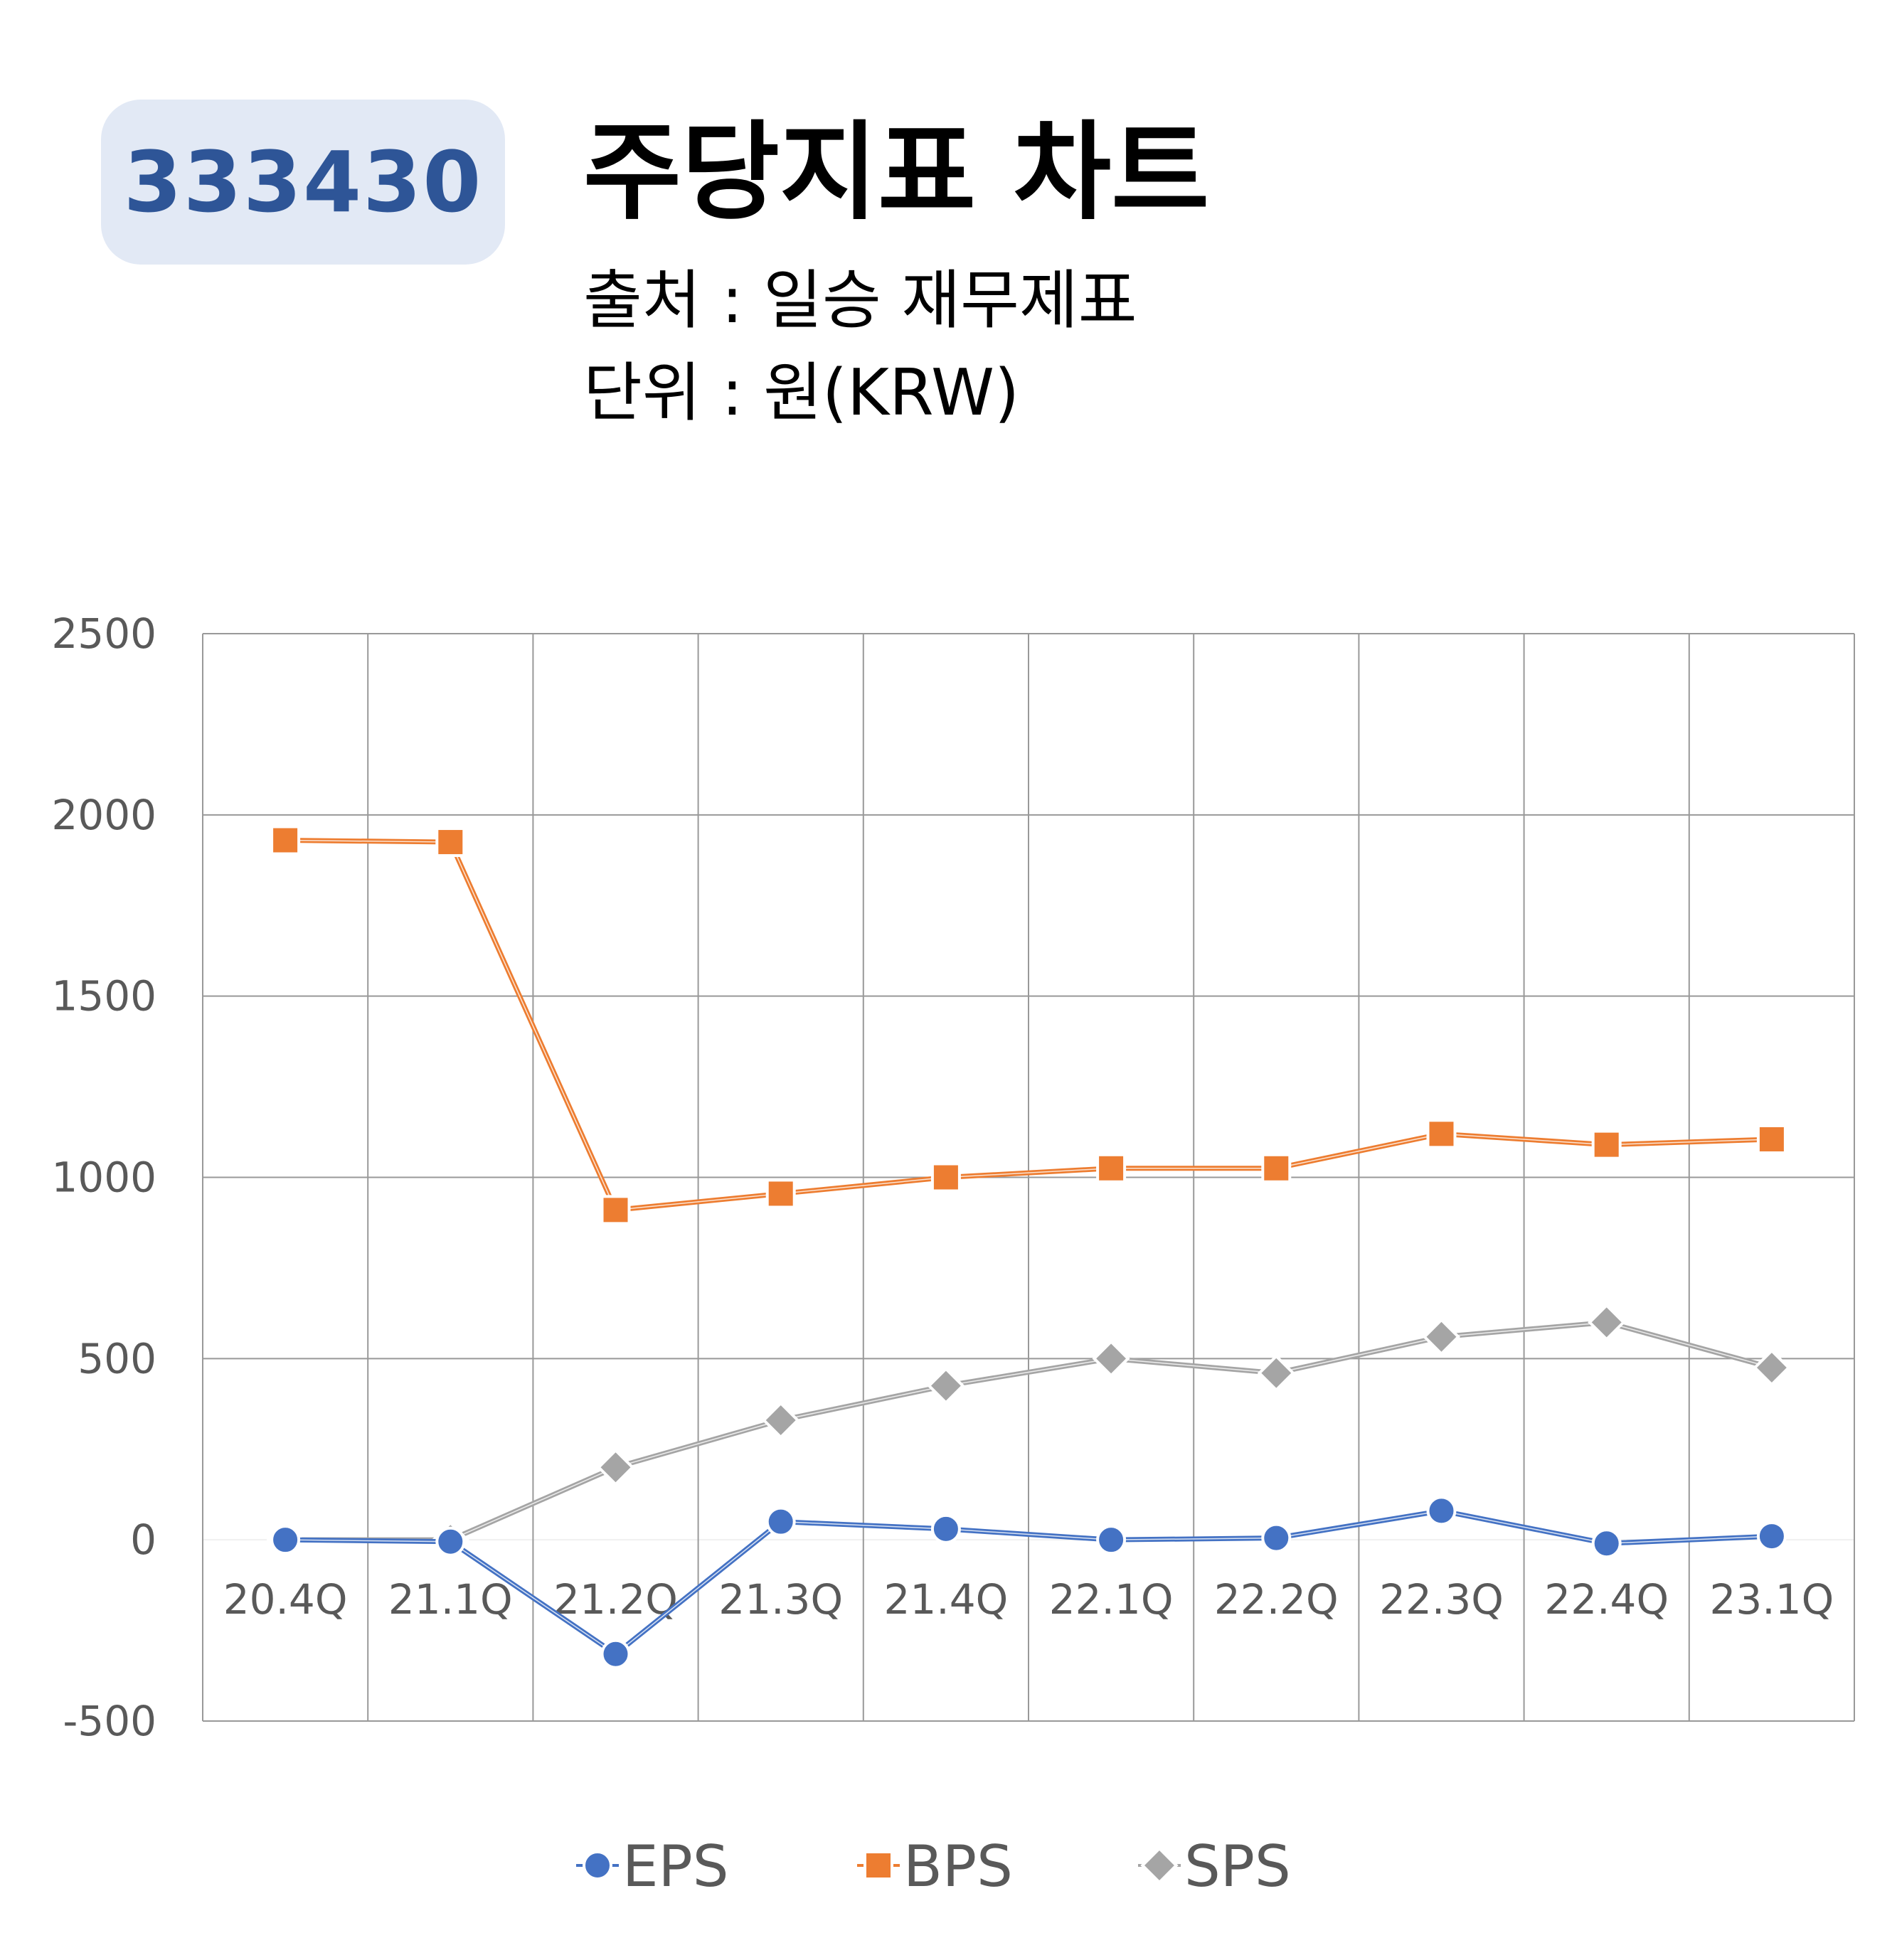  I want to click on legend-item-eps: EPS, so click(652, 1866).